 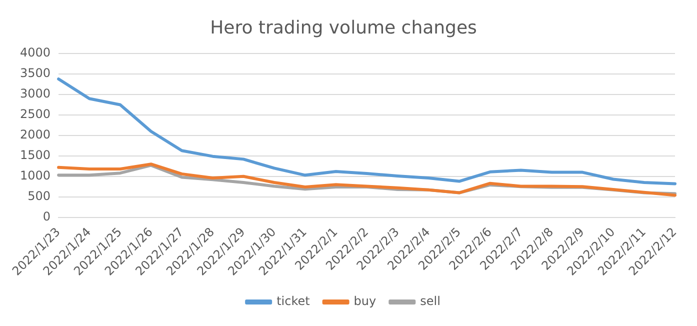 What do you see at coordinates (35, 93) in the screenshot?
I see `y-tick-label: 3000` at bounding box center [35, 93].